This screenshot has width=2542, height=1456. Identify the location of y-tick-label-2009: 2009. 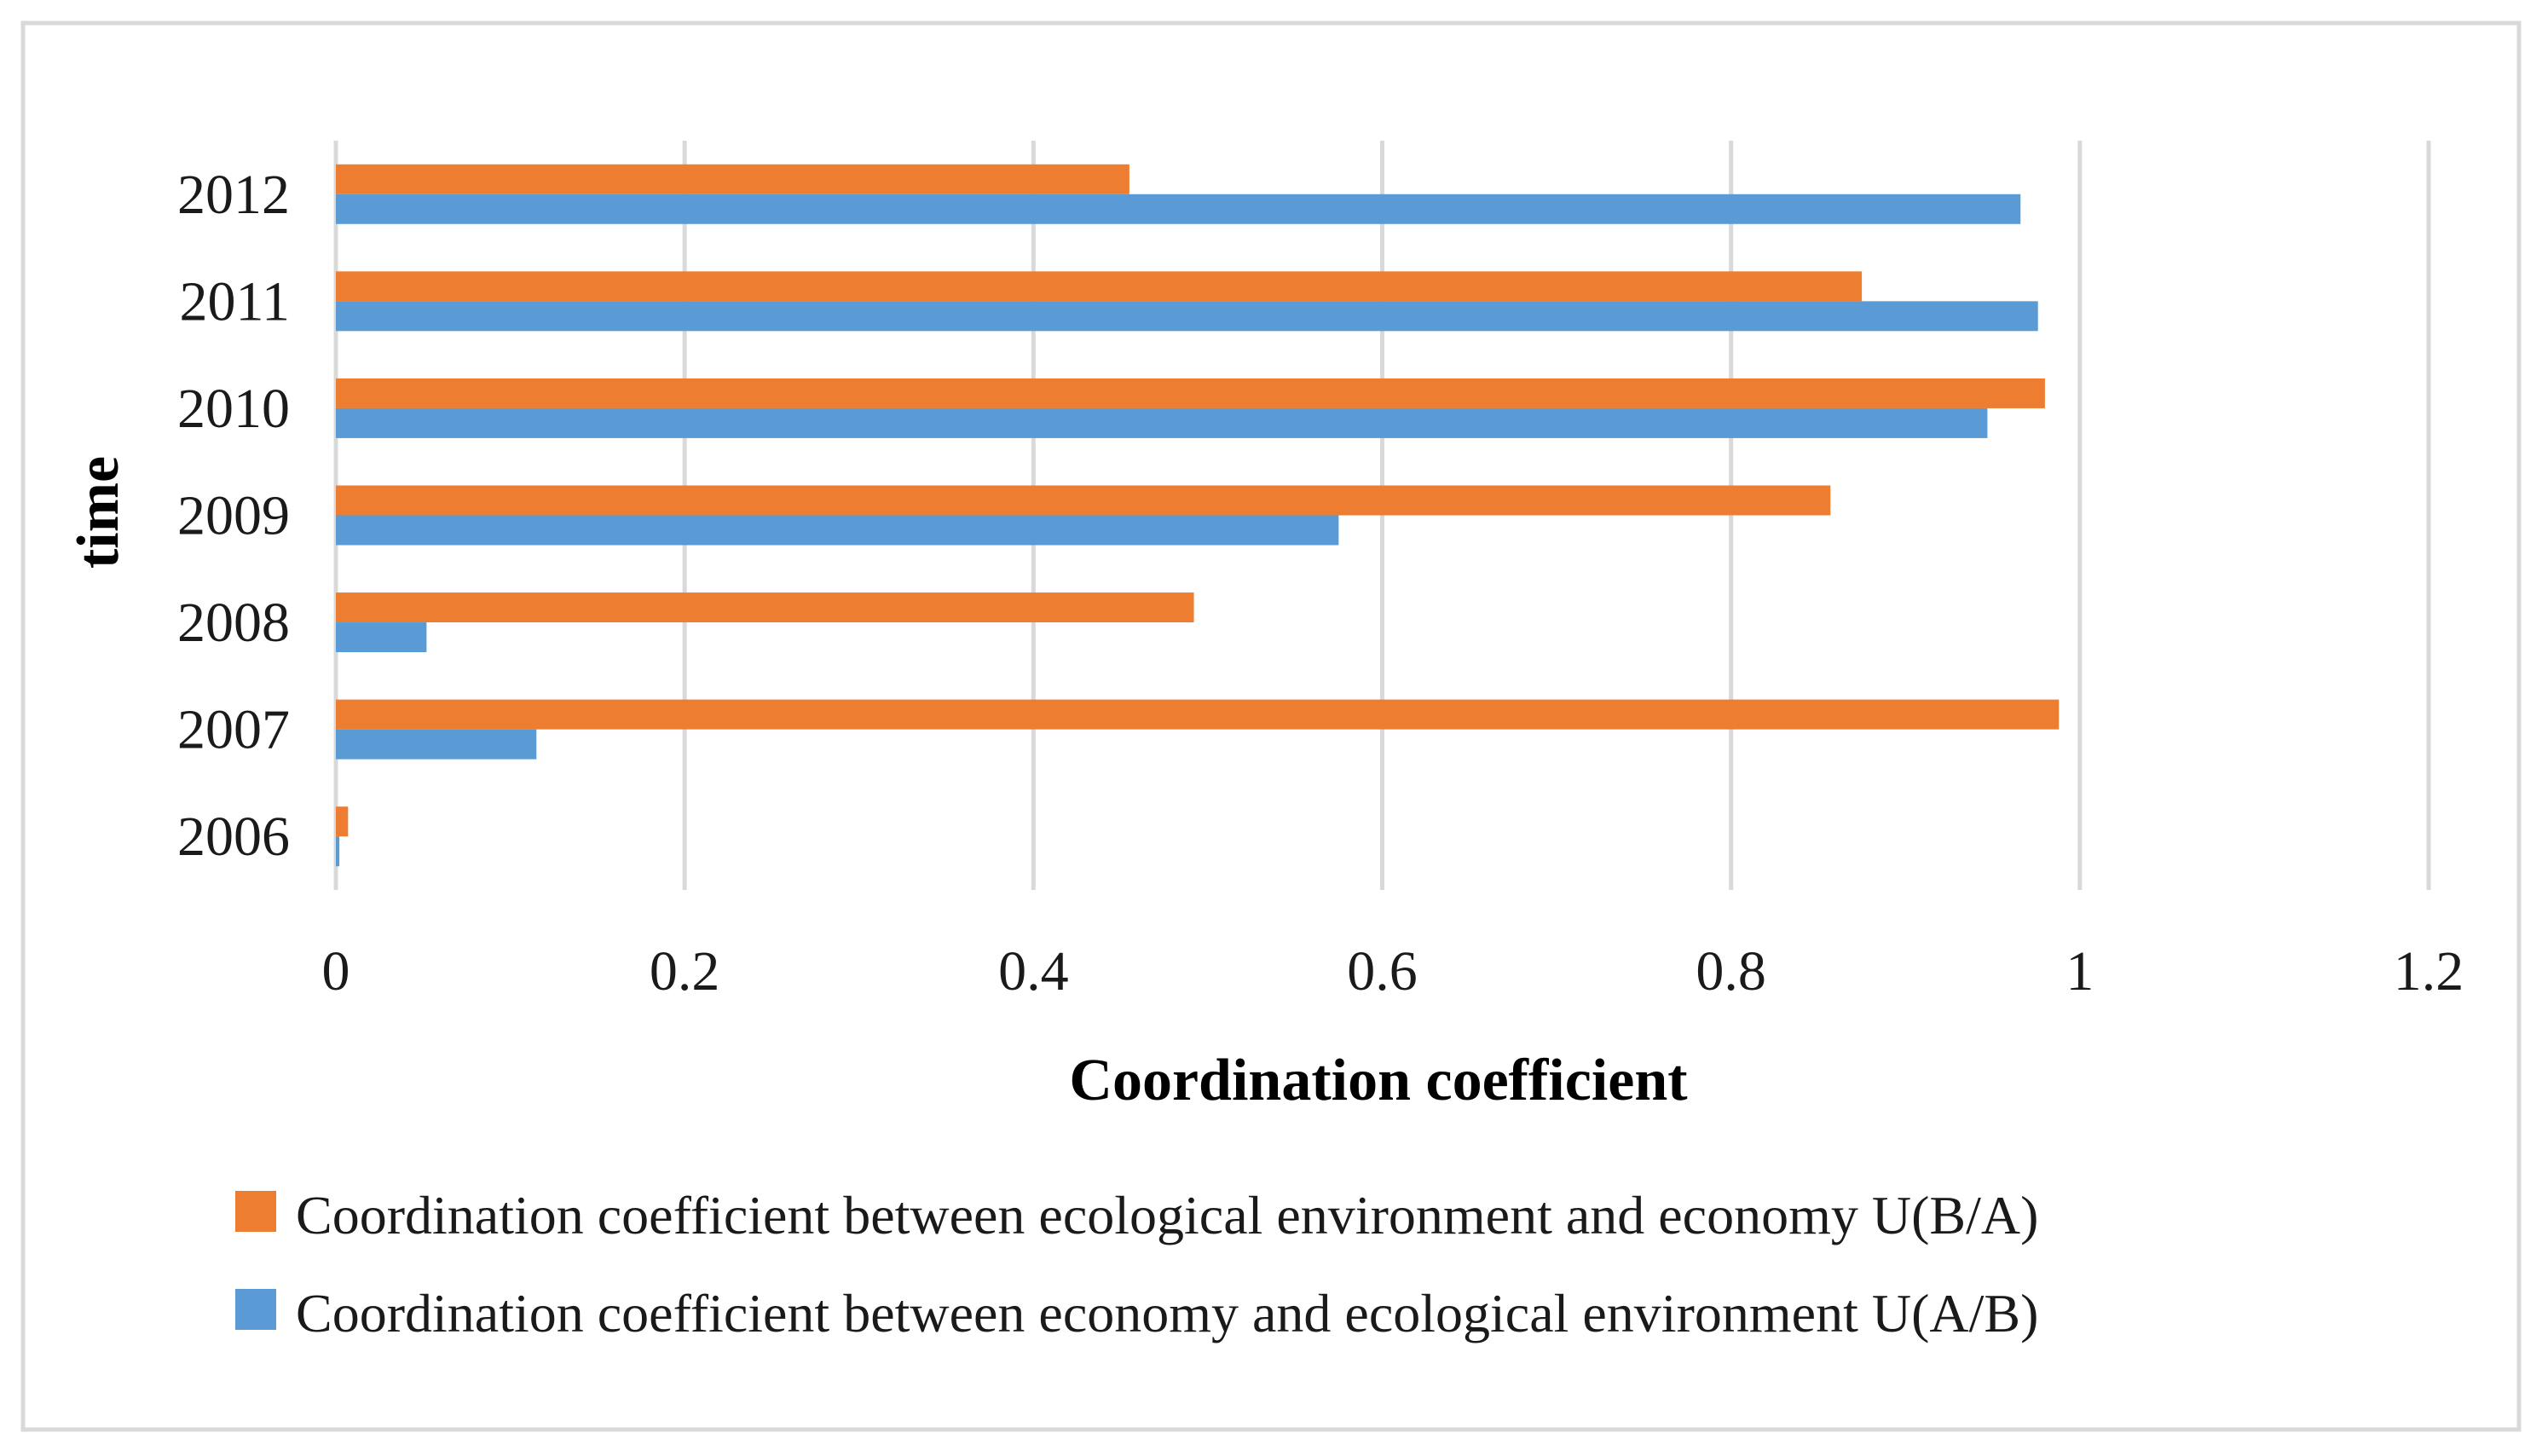
(234, 516).